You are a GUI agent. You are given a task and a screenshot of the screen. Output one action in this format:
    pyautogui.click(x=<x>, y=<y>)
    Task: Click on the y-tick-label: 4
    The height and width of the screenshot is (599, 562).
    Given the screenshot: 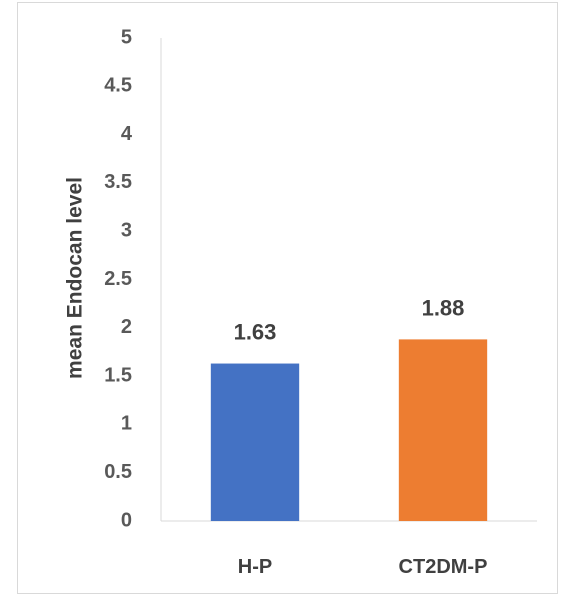 What is the action you would take?
    pyautogui.click(x=127, y=134)
    